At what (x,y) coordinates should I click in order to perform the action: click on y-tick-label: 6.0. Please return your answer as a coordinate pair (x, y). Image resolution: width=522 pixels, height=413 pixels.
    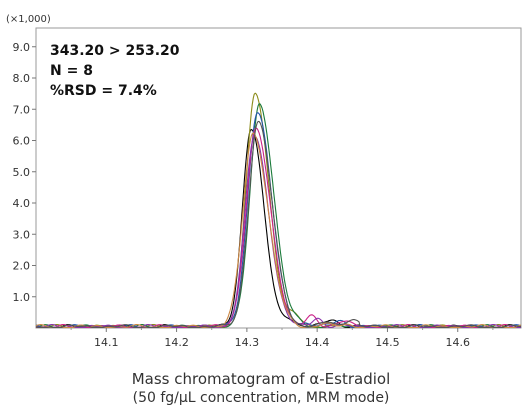
    Looking at the image, I should click on (22, 141).